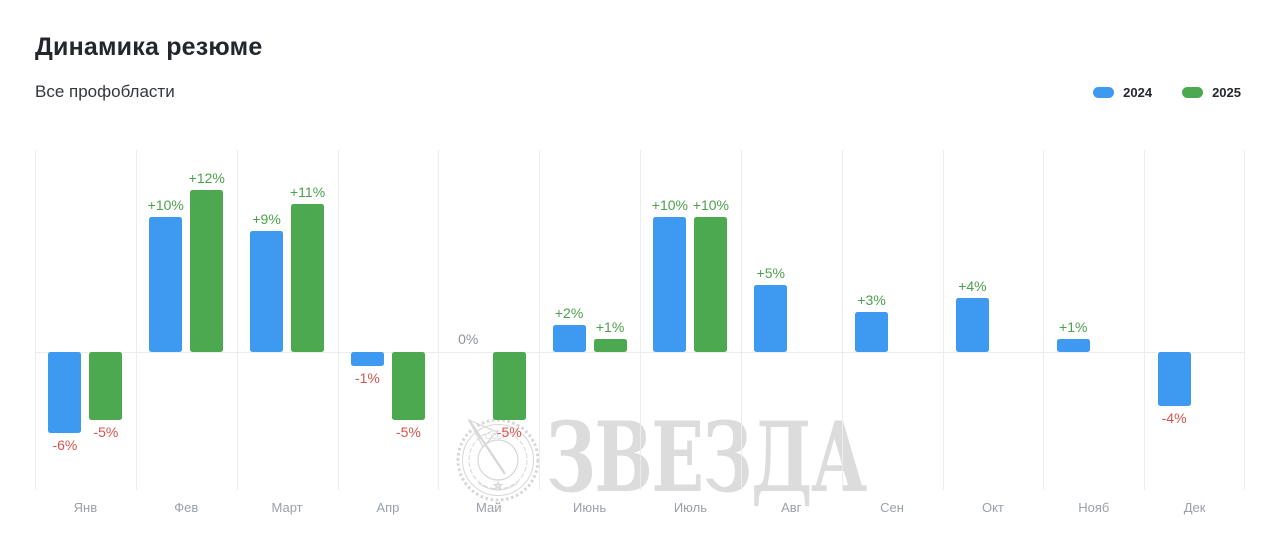 Image resolution: width=1280 pixels, height=548 pixels. I want to click on value-label-2025-Июнь: +1%, so click(610, 326).